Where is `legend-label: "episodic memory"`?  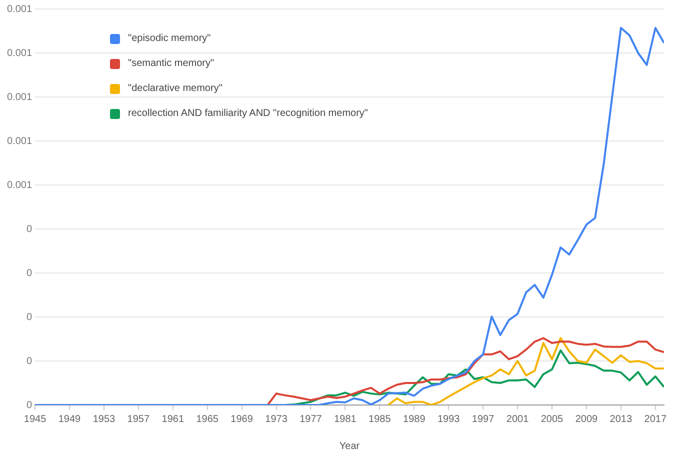
legend-label: "episodic memory" is located at coordinates (169, 38).